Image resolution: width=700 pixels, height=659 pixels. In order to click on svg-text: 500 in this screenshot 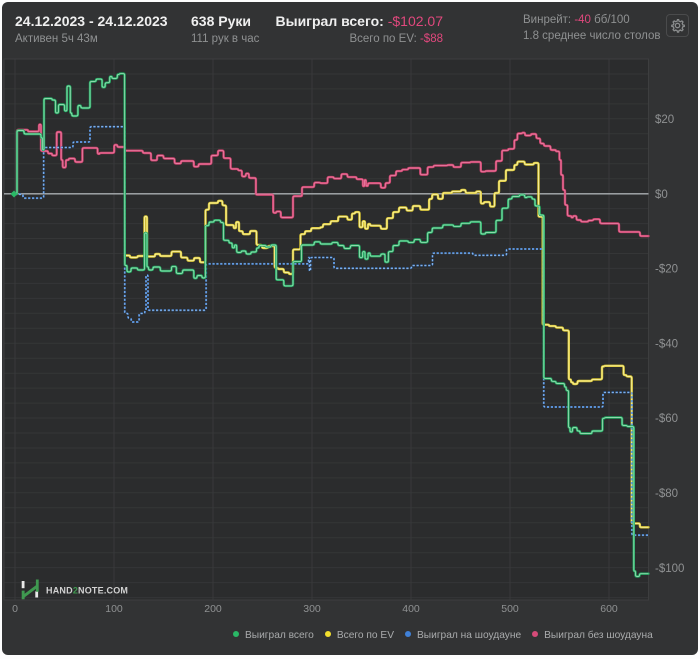, I will do `click(510, 609)`.